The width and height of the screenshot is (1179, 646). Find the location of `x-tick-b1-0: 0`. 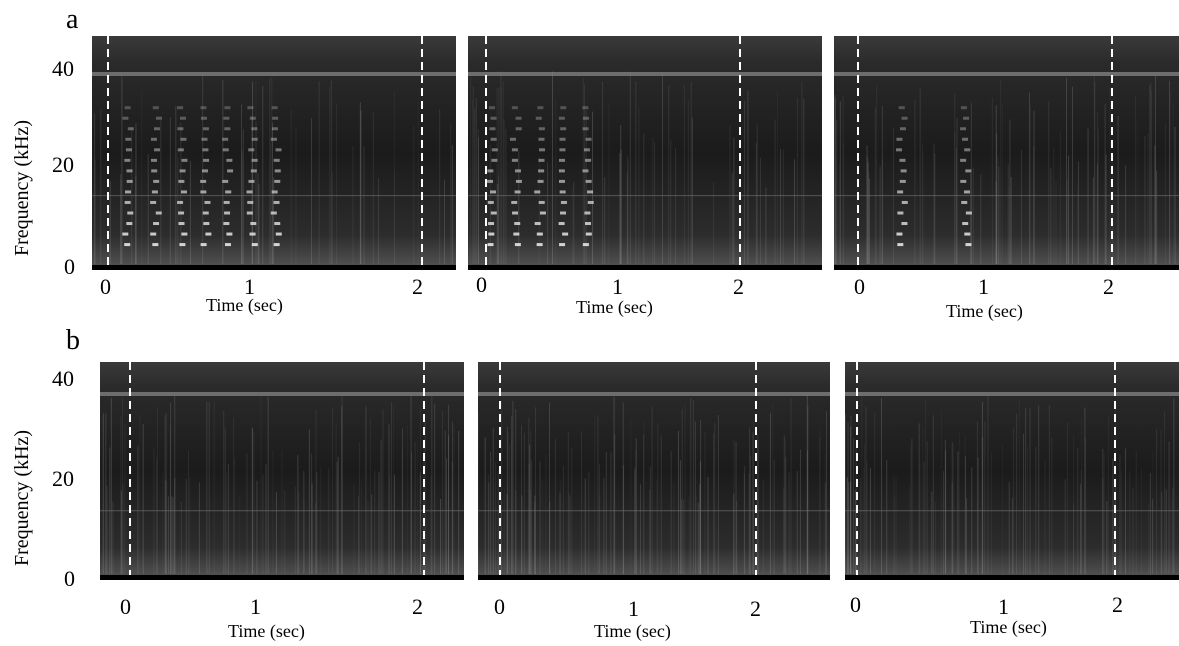

x-tick-b1-0: 0 is located at coordinates (125, 606).